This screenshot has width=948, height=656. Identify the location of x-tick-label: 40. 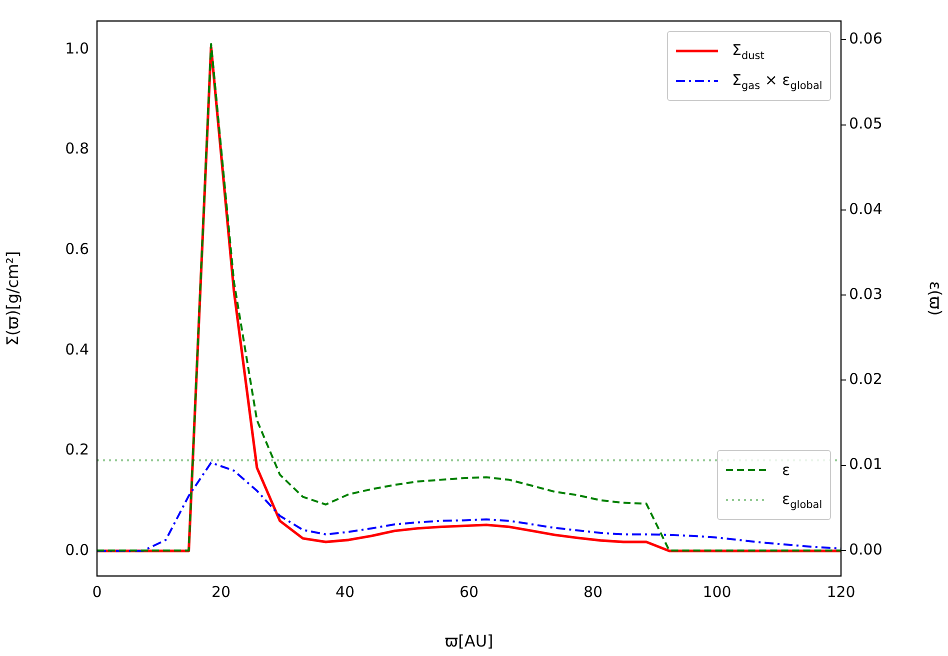
(345, 591).